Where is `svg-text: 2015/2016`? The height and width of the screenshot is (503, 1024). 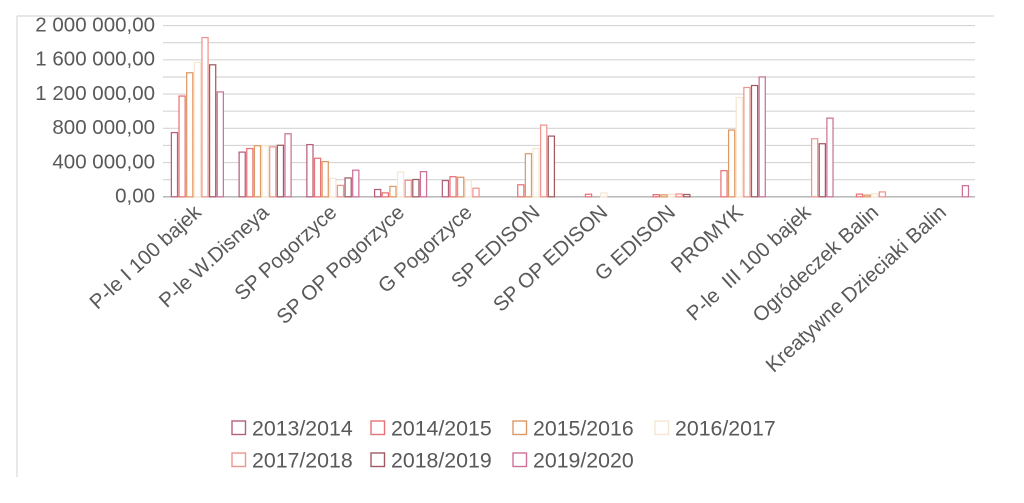 svg-text: 2015/2016 is located at coordinates (583, 428).